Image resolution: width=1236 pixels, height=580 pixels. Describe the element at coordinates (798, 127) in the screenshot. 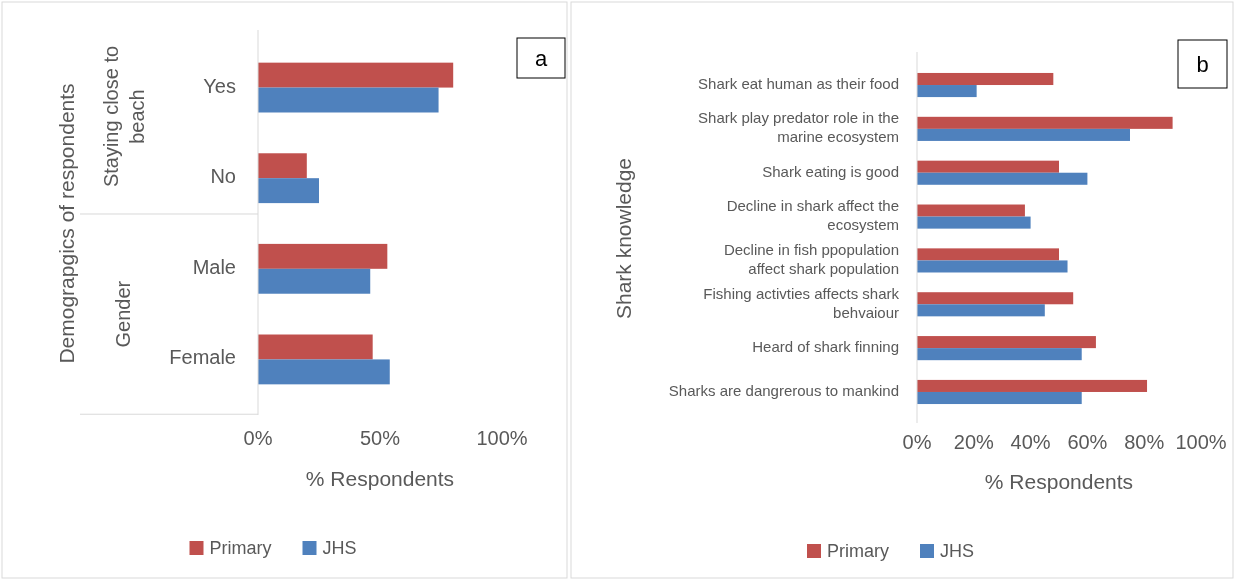

I see `y-tick-label: Shark play predator role in the marine ecosystem` at that location.